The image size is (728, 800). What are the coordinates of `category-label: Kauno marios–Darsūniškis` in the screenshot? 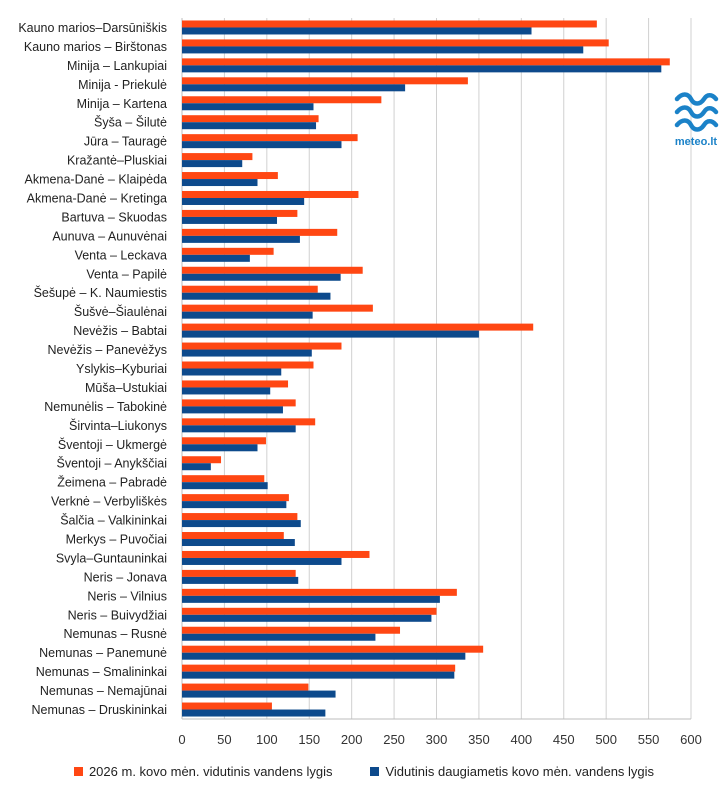 It's located at (92, 28).